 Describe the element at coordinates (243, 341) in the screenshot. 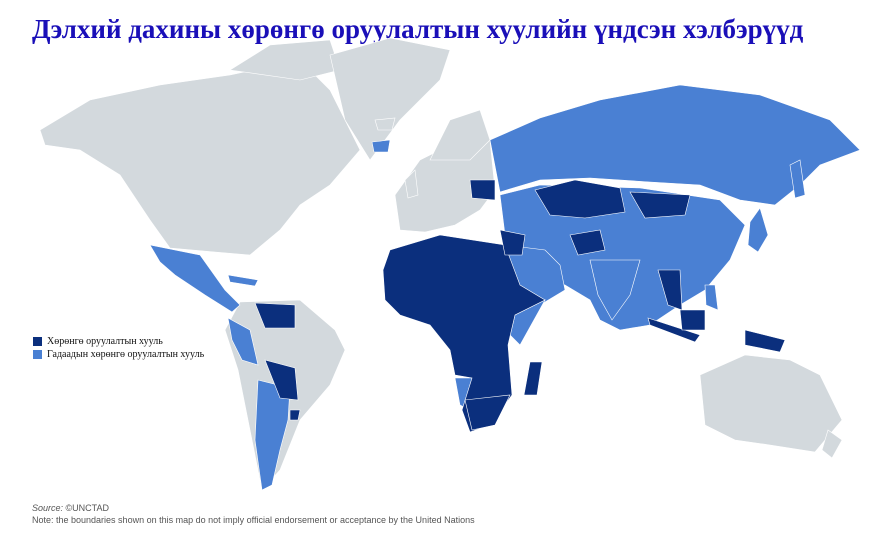

I see `region-peru-ecuador` at that location.